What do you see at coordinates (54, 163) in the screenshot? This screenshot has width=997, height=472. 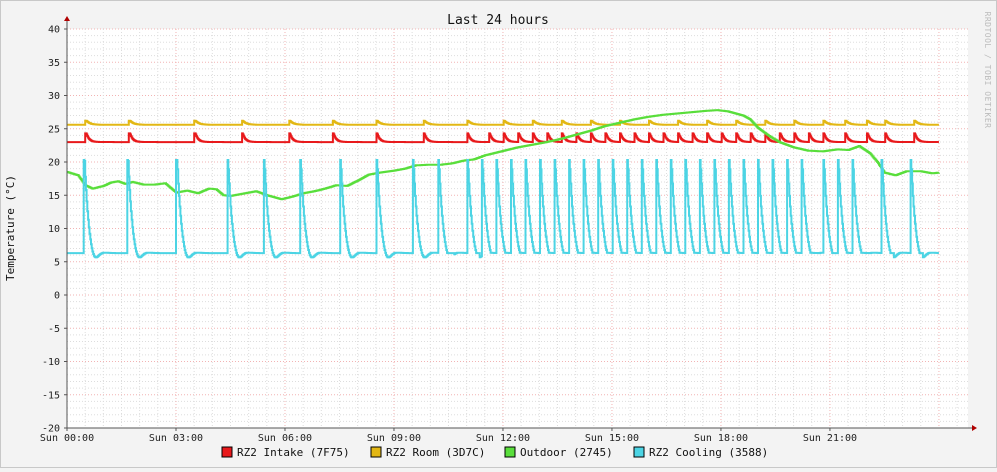 I see `y-tick-label: 20` at bounding box center [54, 163].